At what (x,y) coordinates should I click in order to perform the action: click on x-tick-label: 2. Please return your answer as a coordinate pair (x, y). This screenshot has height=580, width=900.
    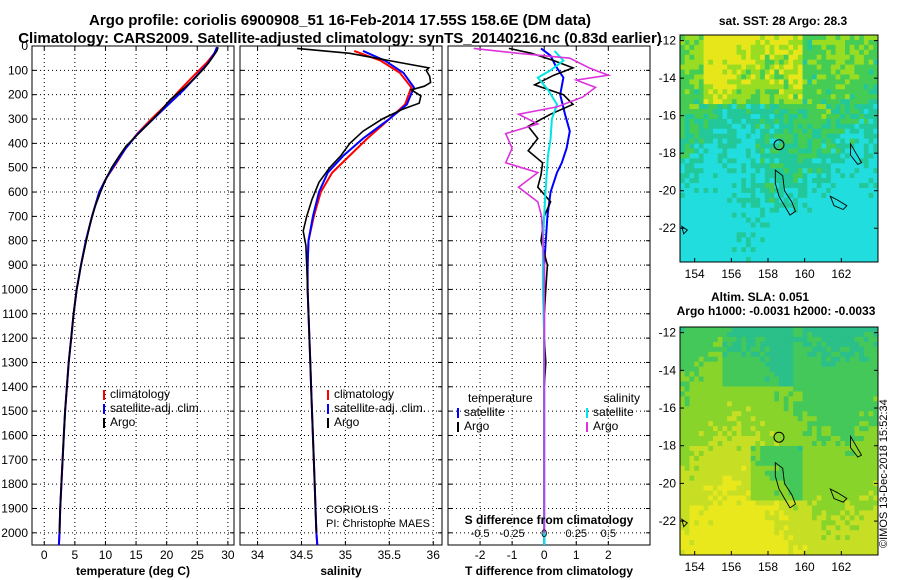
    Looking at the image, I should click on (608, 555).